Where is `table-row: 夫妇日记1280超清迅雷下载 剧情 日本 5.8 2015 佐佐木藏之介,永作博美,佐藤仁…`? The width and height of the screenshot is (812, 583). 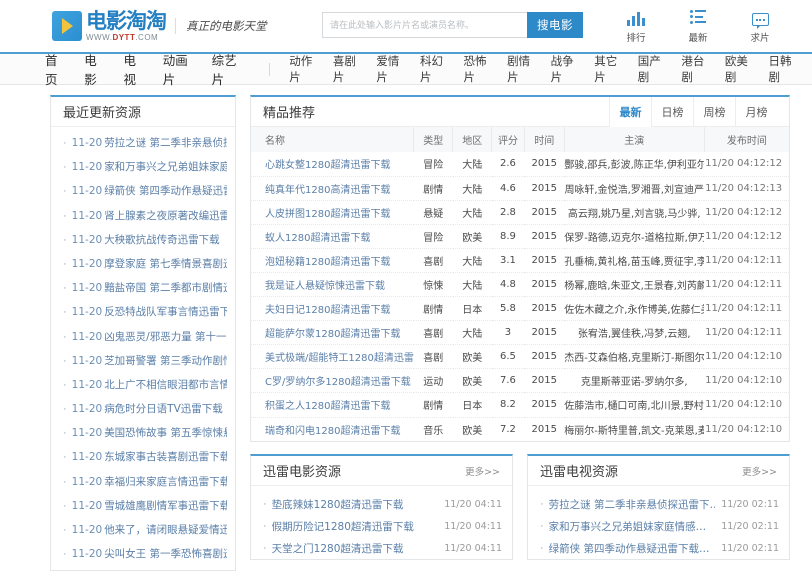
table-row: 夫妇日记1280超清迅雷下载 剧情 日本 5.8 2015 佐佐木藏之介,永作博美,佐藤仁… is located at coordinates (520, 309).